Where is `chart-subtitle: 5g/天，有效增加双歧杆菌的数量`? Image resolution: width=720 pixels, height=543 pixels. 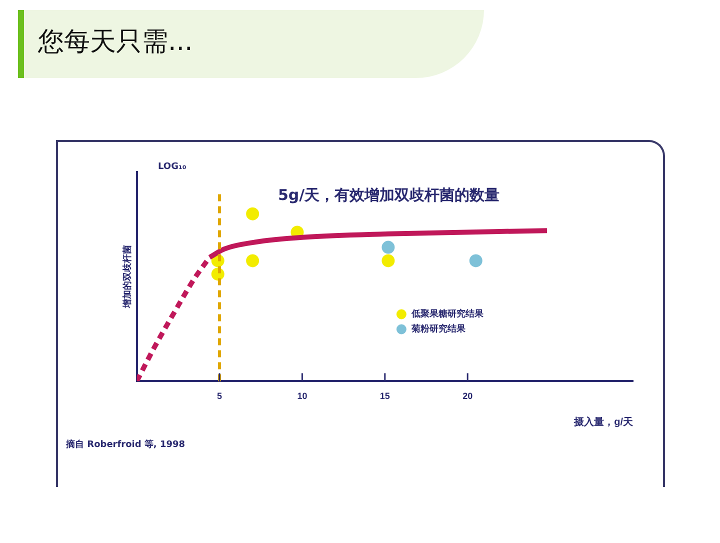 chart-subtitle: 5g/天，有效增加双歧杆菌的数量 is located at coordinates (389, 195).